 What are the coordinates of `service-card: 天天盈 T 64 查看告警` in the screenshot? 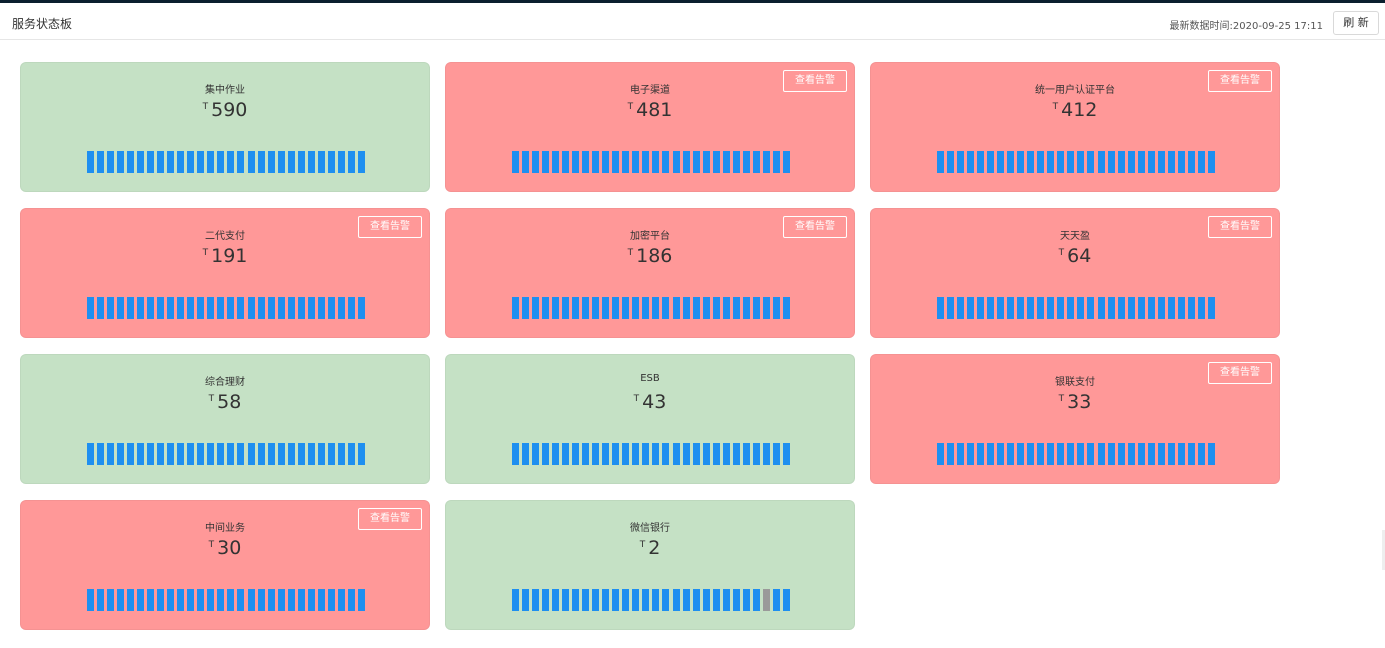 It's located at (1075, 273).